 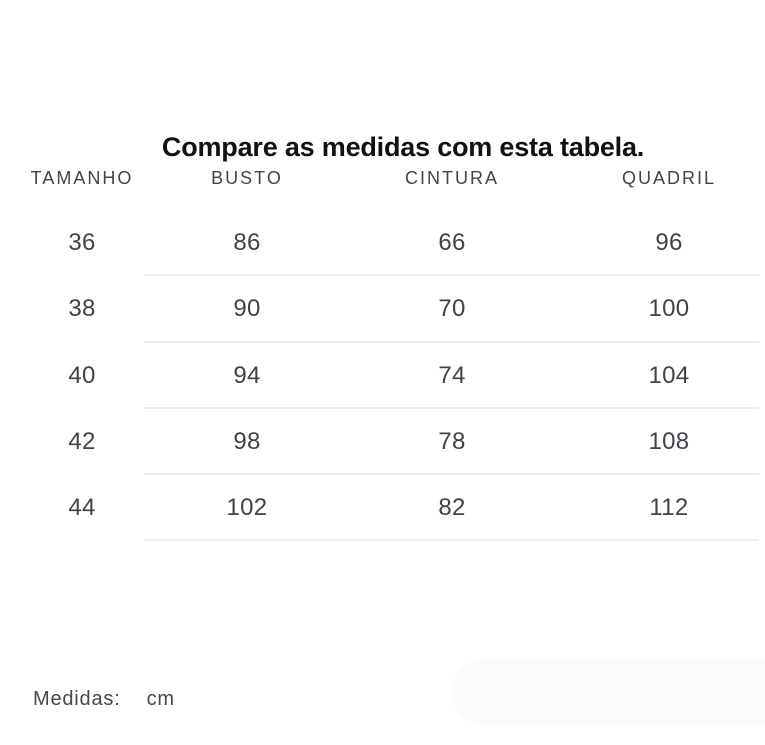 What do you see at coordinates (668, 178) in the screenshot?
I see `column-header-quadril: QUADRIL` at bounding box center [668, 178].